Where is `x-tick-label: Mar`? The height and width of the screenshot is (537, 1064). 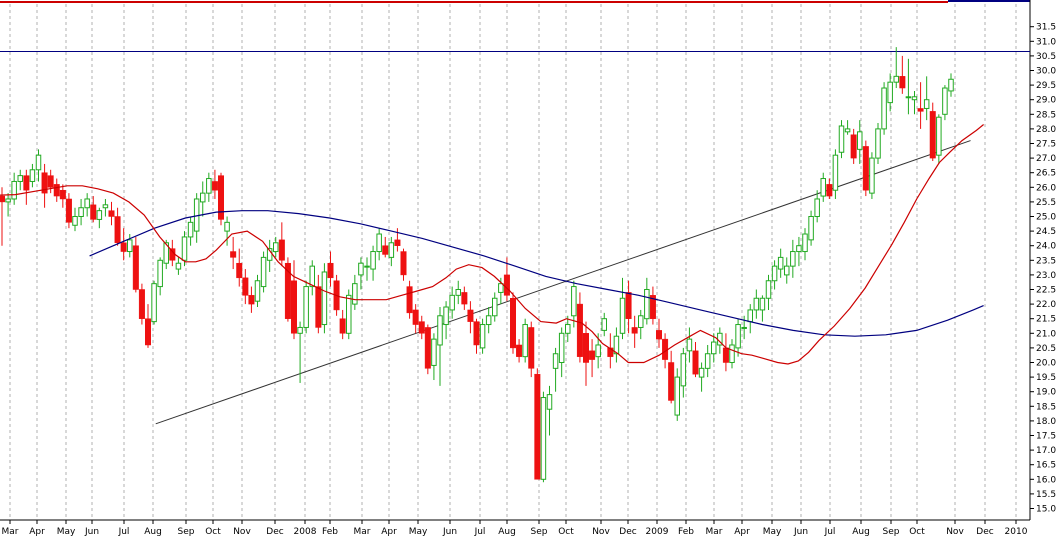 x-tick-label: Mar is located at coordinates (714, 532).